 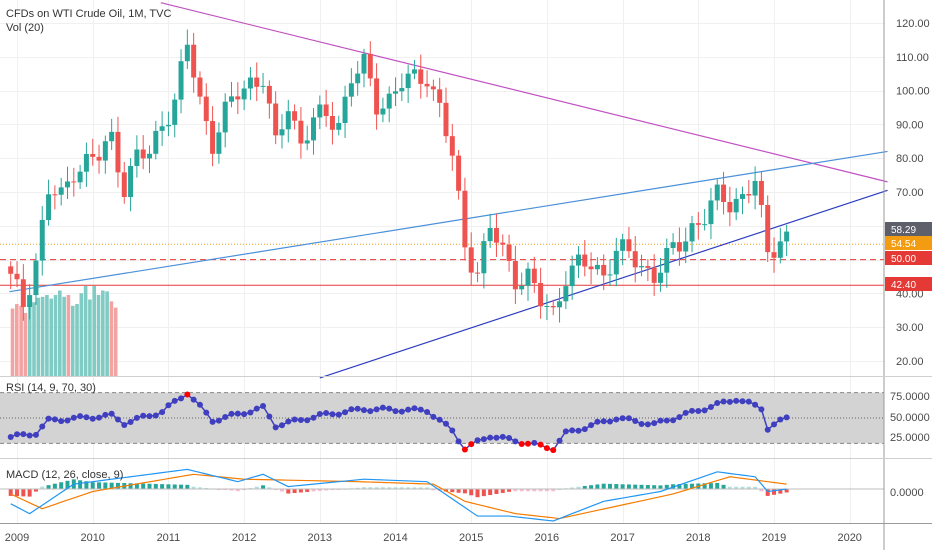 I want to click on rsi-tick-75: 75.0000, so click(x=910, y=397).